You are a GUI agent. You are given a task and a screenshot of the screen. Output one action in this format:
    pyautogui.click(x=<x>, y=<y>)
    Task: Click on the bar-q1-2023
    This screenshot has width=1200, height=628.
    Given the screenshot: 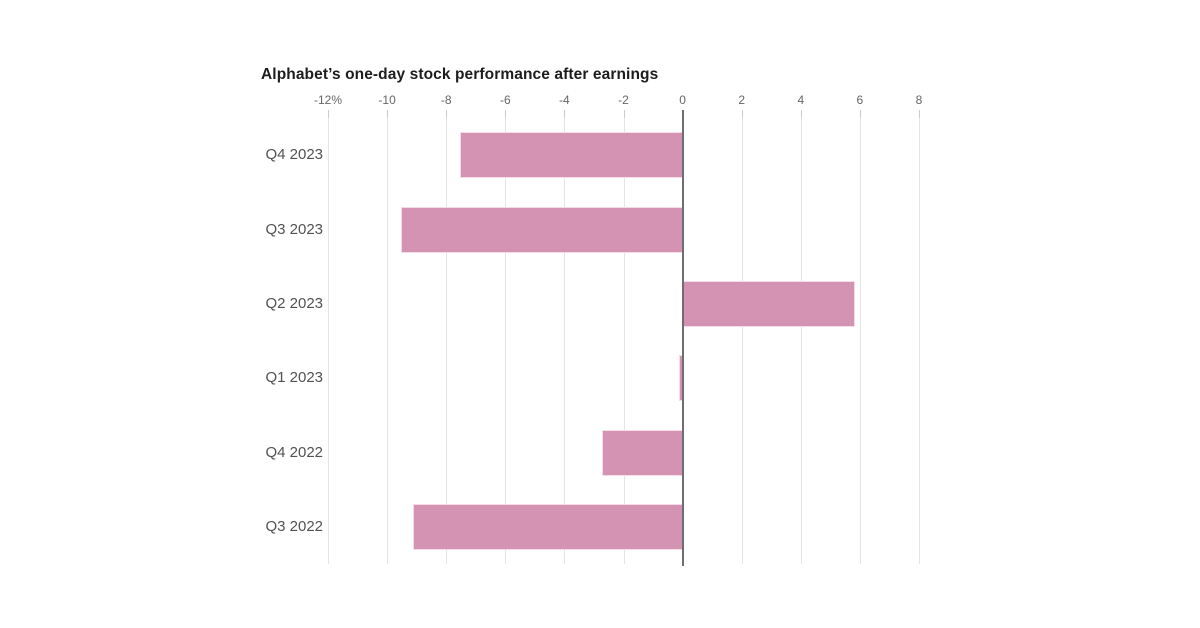 What is the action you would take?
    pyautogui.click(x=681, y=378)
    